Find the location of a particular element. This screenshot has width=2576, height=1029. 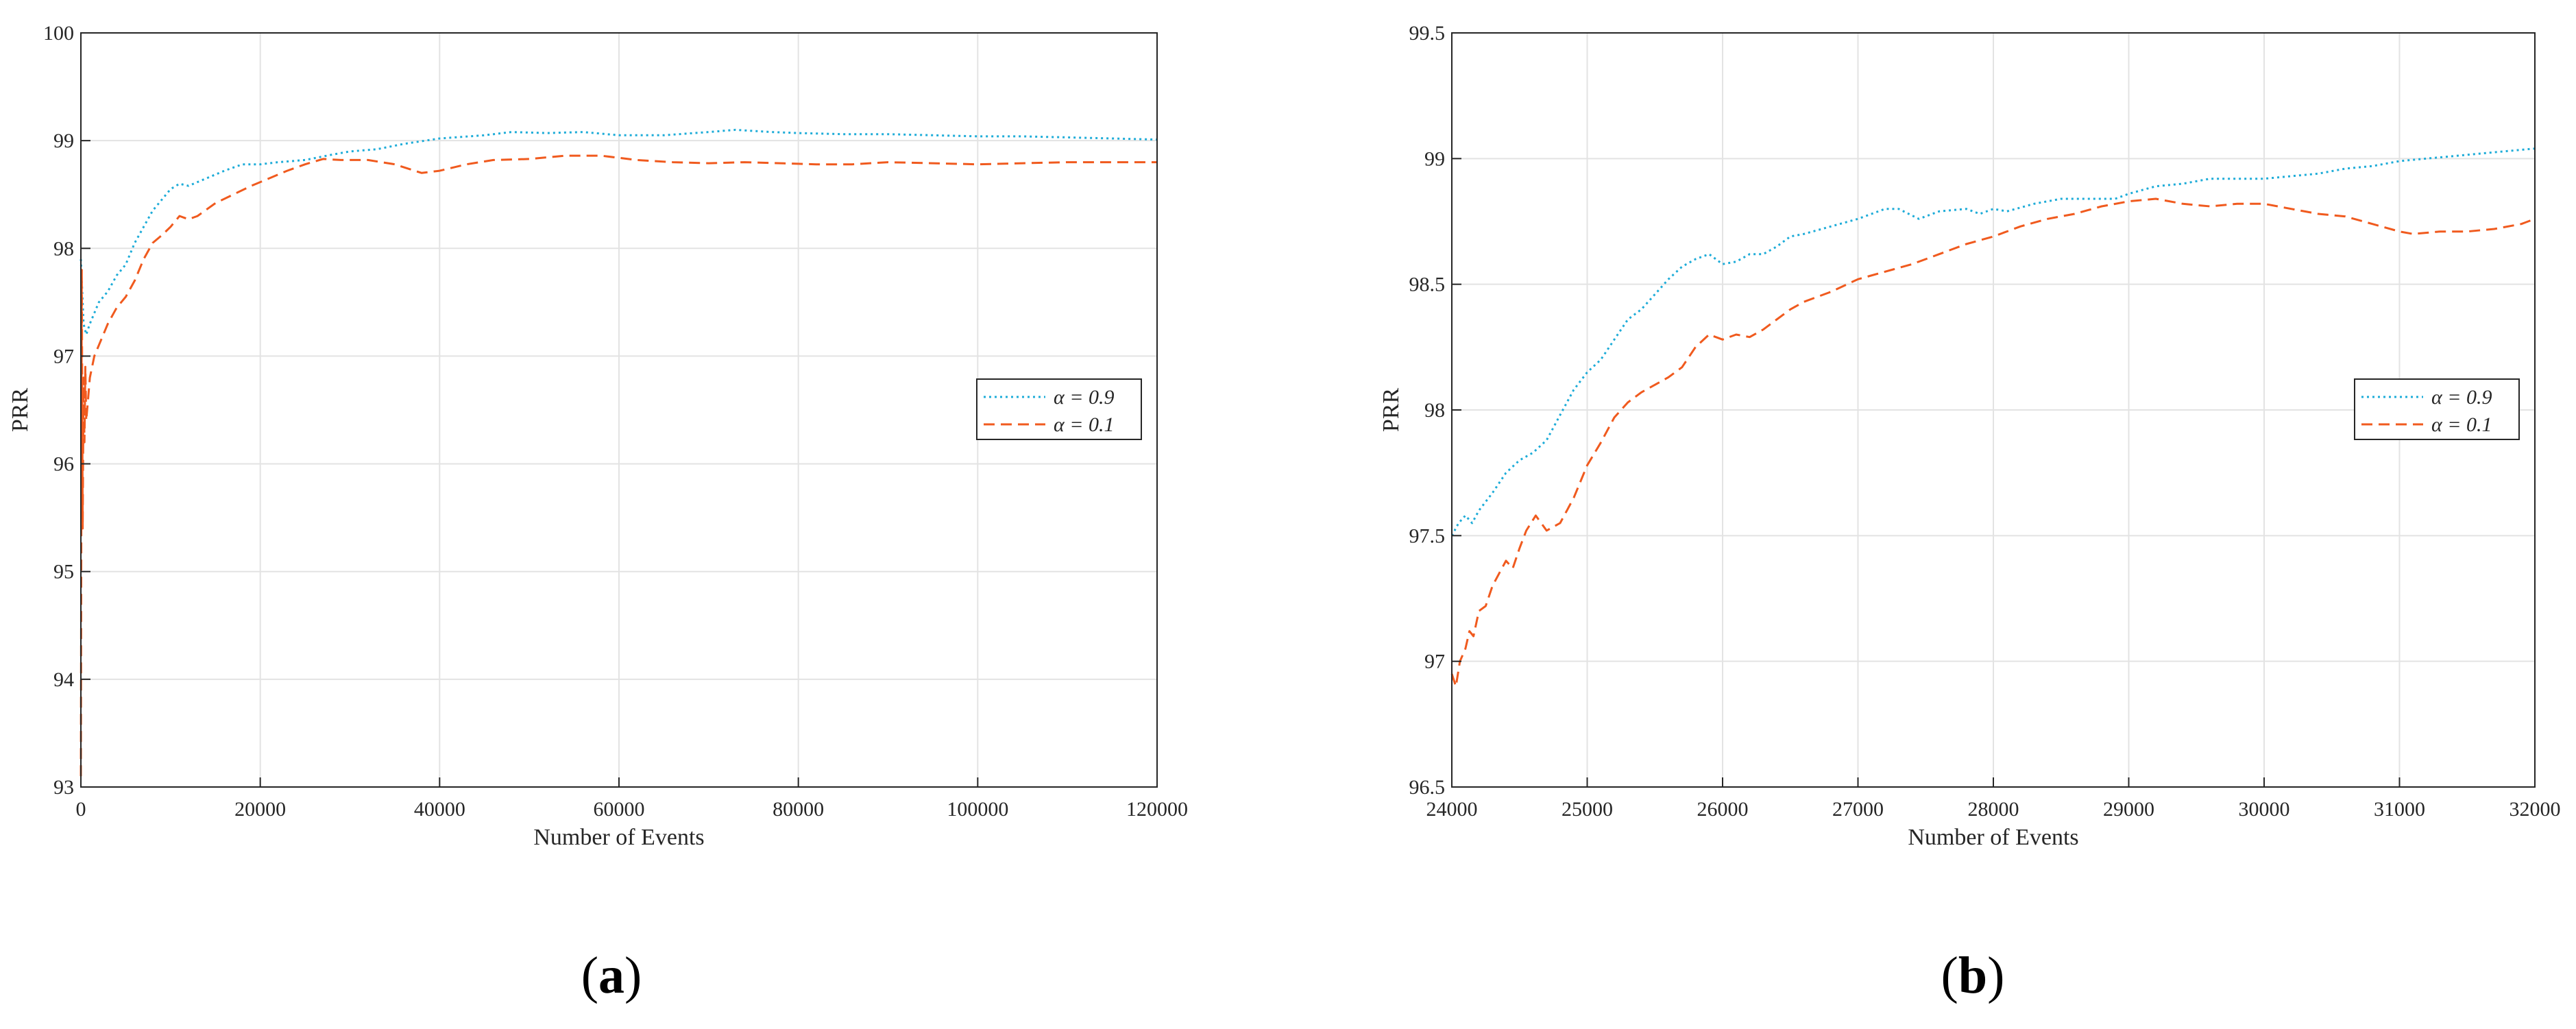

x-tick-label-6: 30000 is located at coordinates (2264, 809).